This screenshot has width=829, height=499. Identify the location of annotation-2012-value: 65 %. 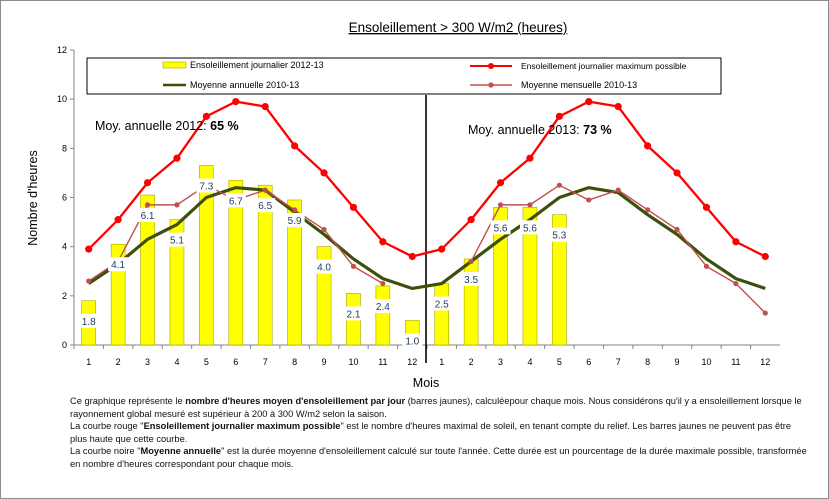
(224, 126).